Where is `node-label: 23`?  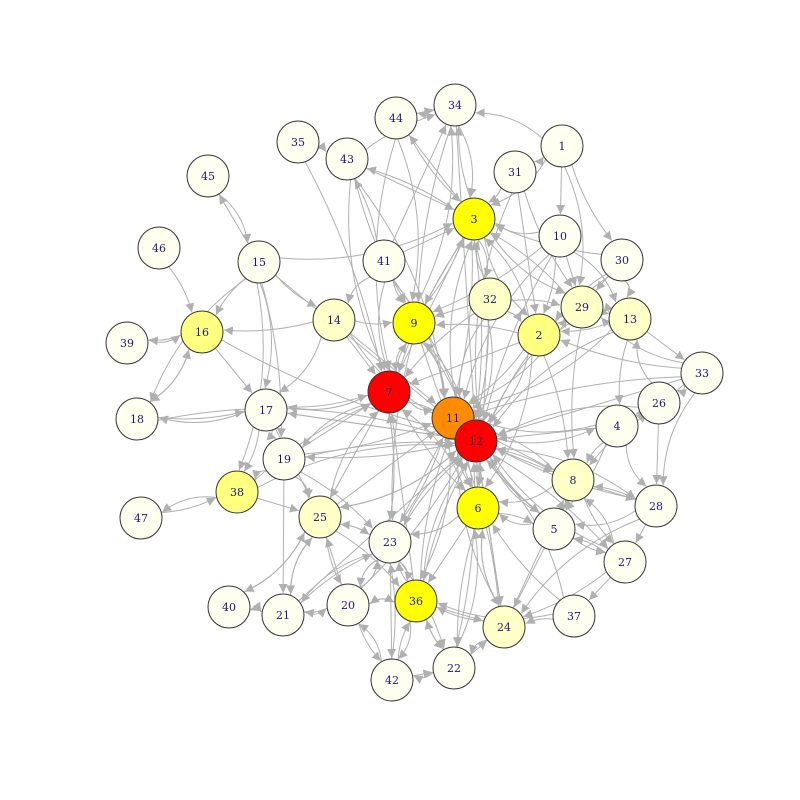
node-label: 23 is located at coordinates (390, 542).